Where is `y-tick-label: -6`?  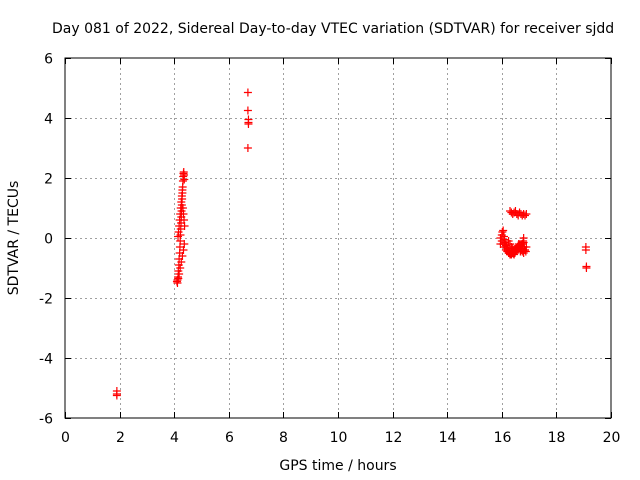 y-tick-label: -6 is located at coordinates (46, 420).